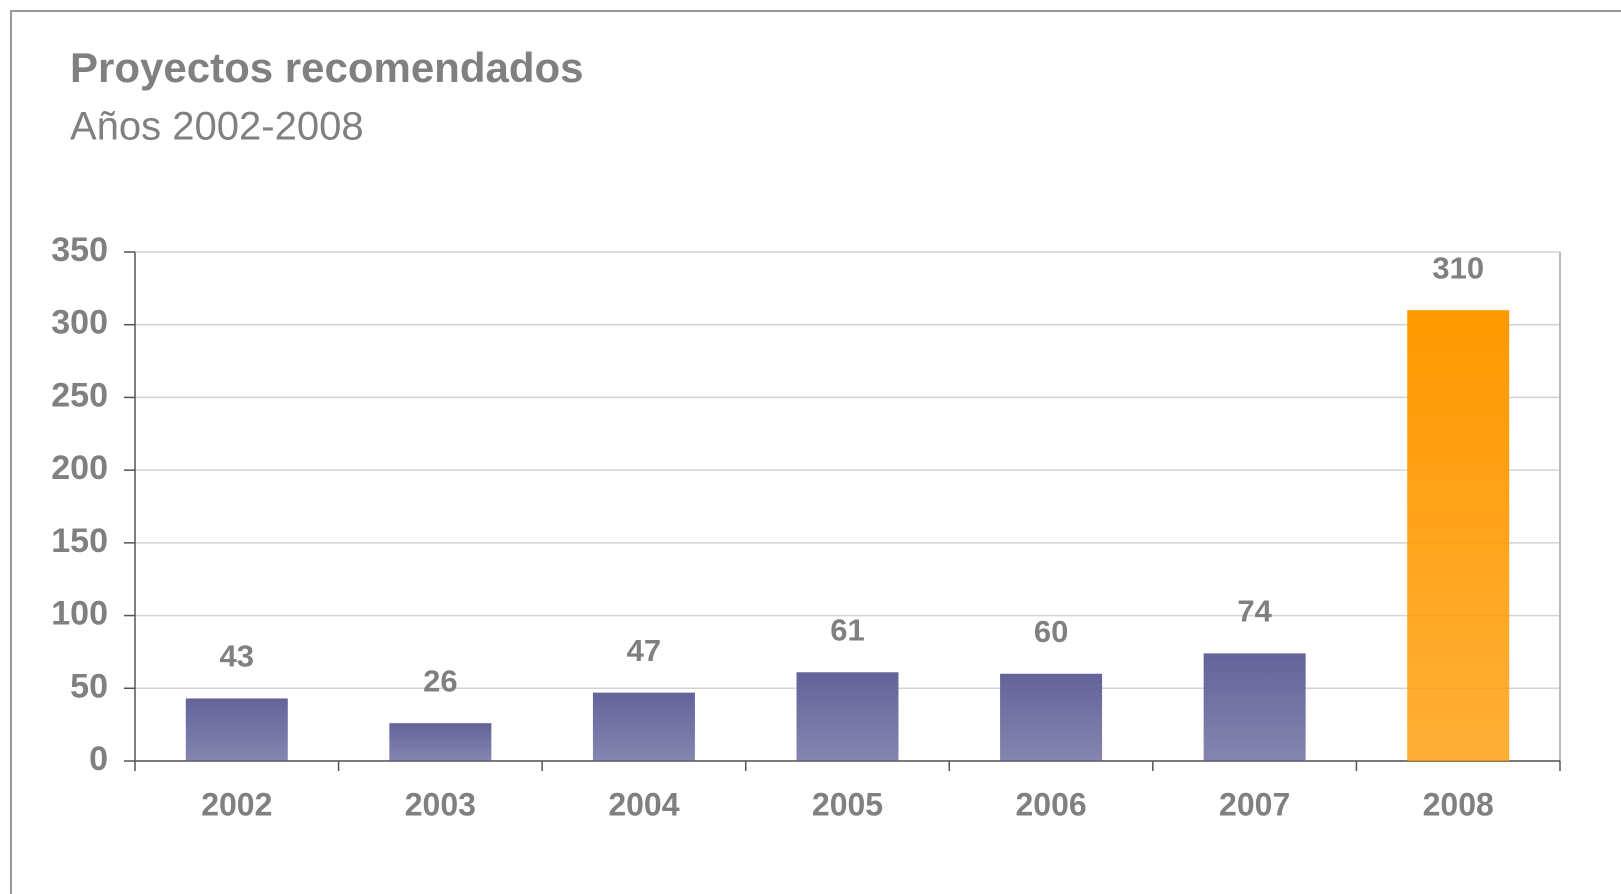  Describe the element at coordinates (847, 629) in the screenshot. I see `value-label: 61` at that location.